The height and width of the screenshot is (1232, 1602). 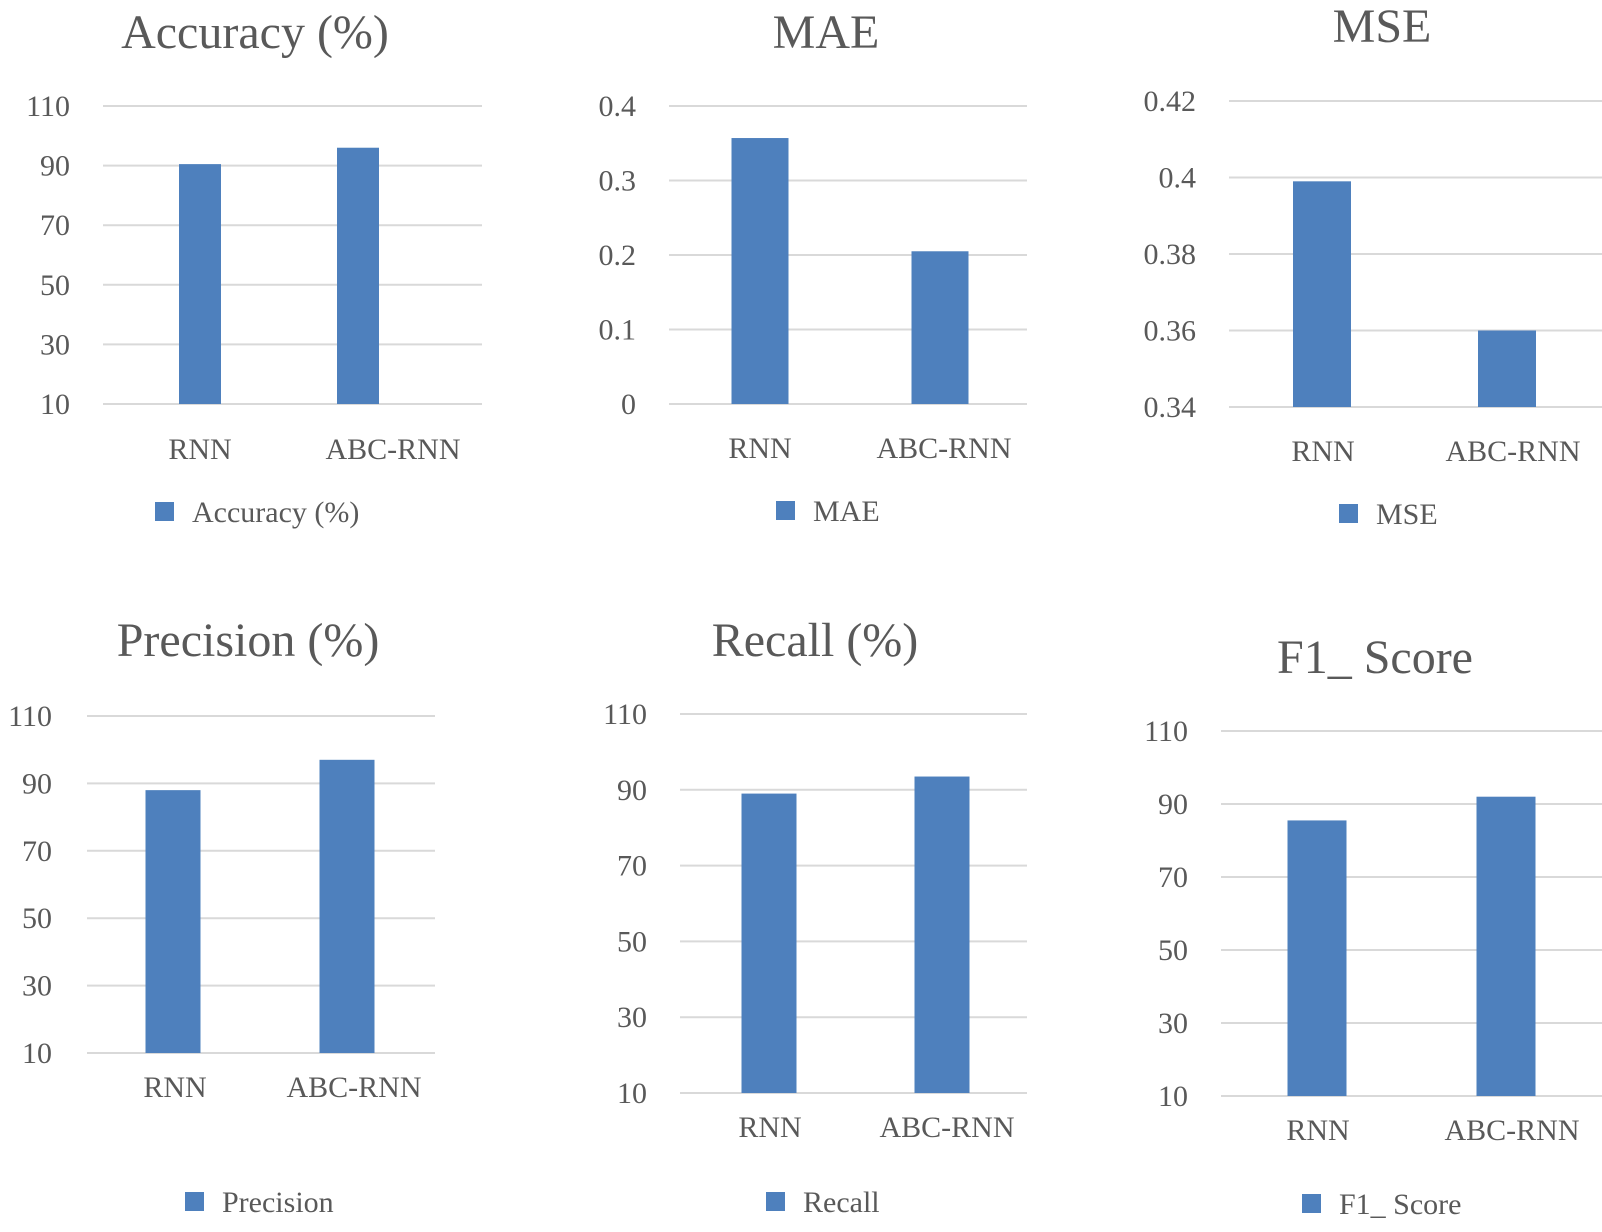 I want to click on legend-label: MSE, so click(x=1407, y=514).